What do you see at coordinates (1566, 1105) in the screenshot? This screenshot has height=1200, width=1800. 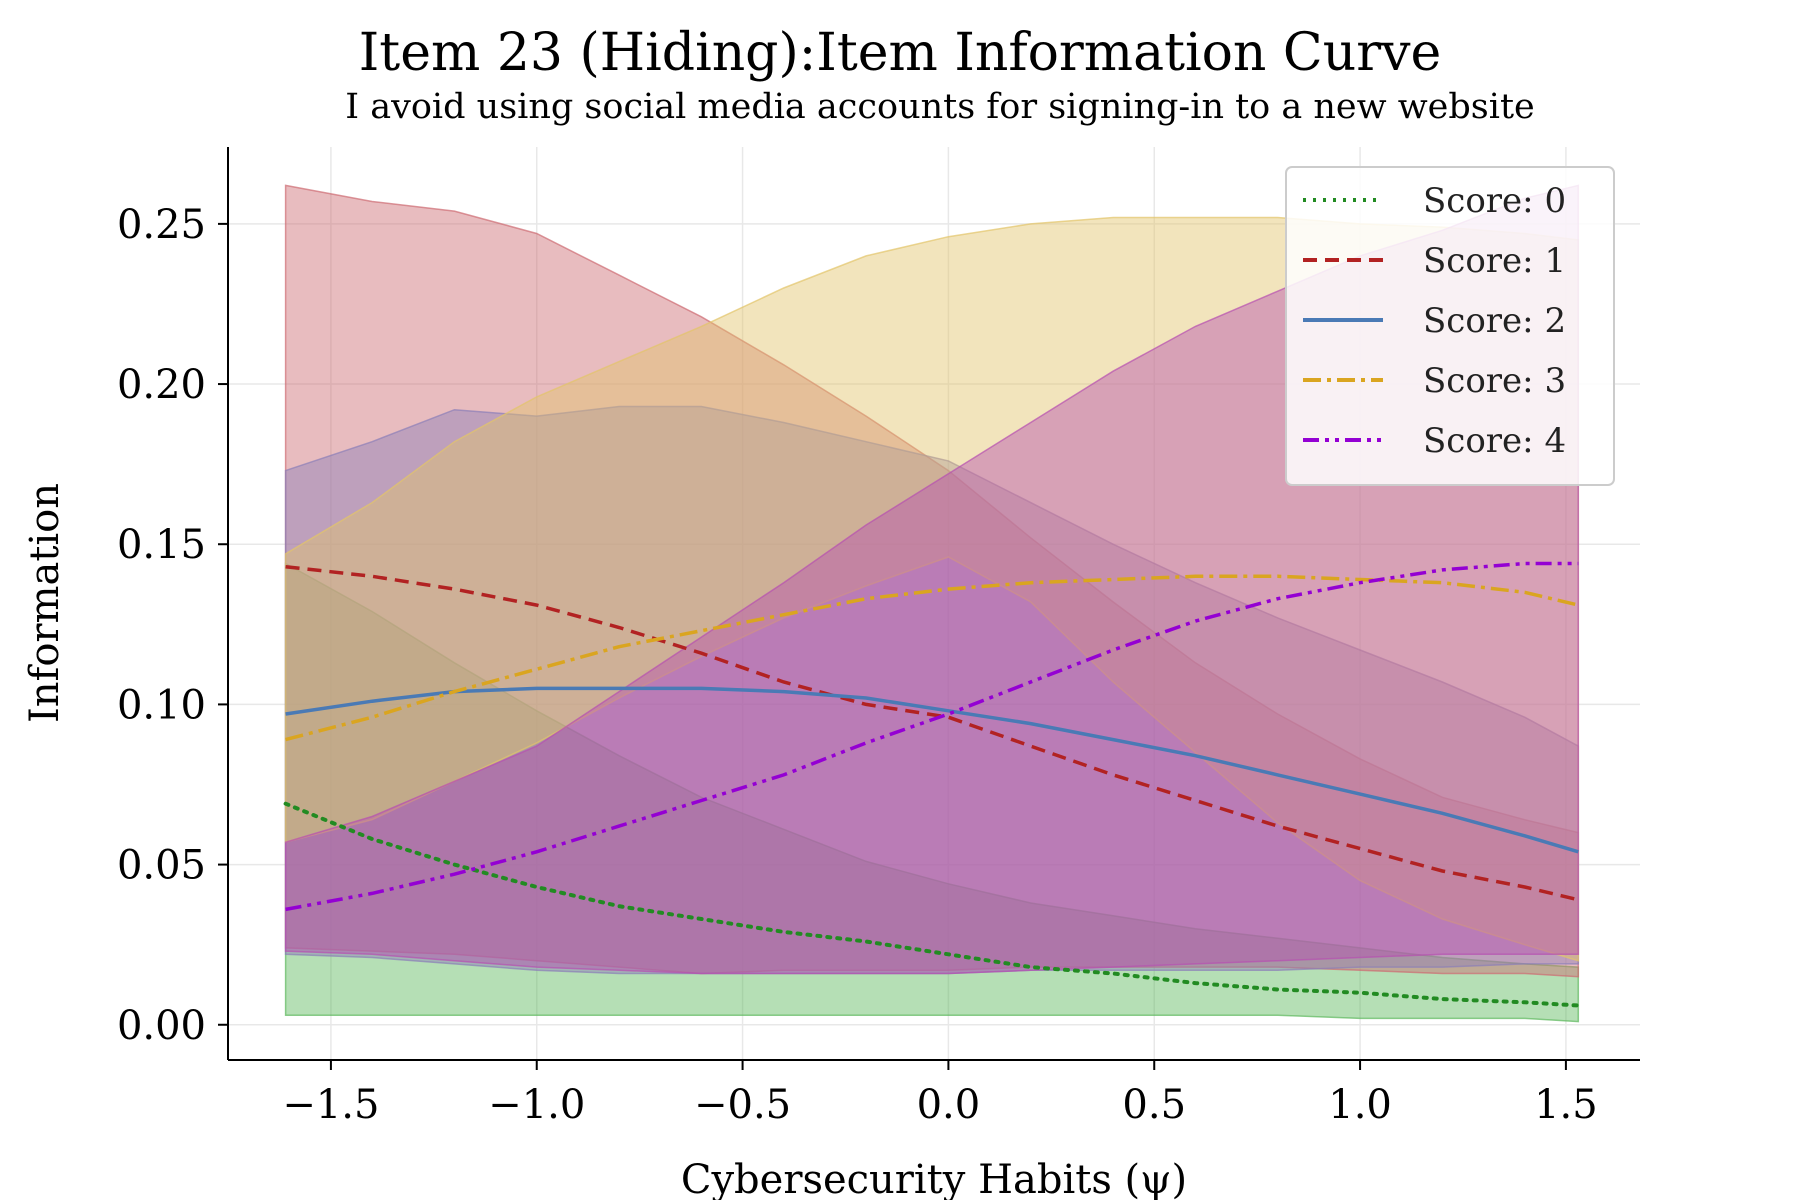 I see `x-tick-label: 1.5` at bounding box center [1566, 1105].